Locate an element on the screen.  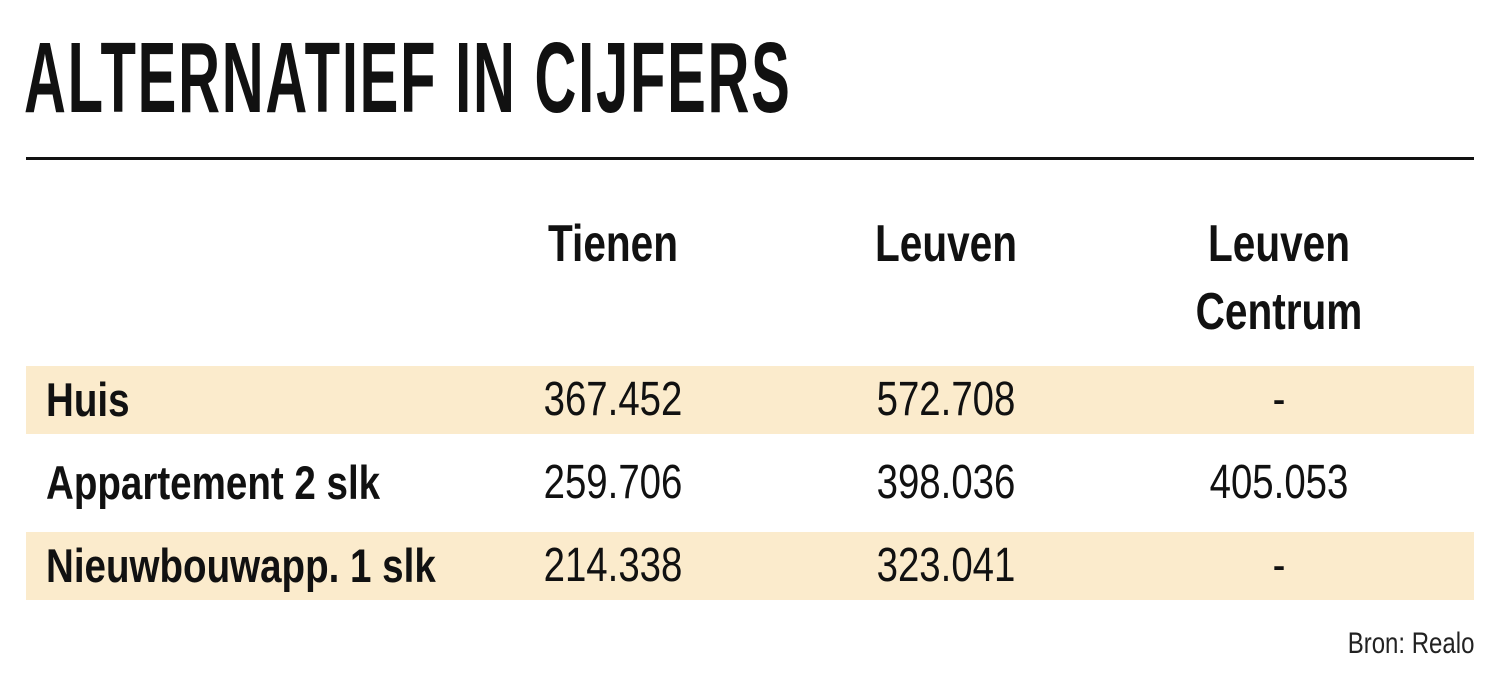
table-row-nieuwbouwapp: Nieuwbouwapp. 1 slk 214.338 323.041 - is located at coordinates (750, 566).